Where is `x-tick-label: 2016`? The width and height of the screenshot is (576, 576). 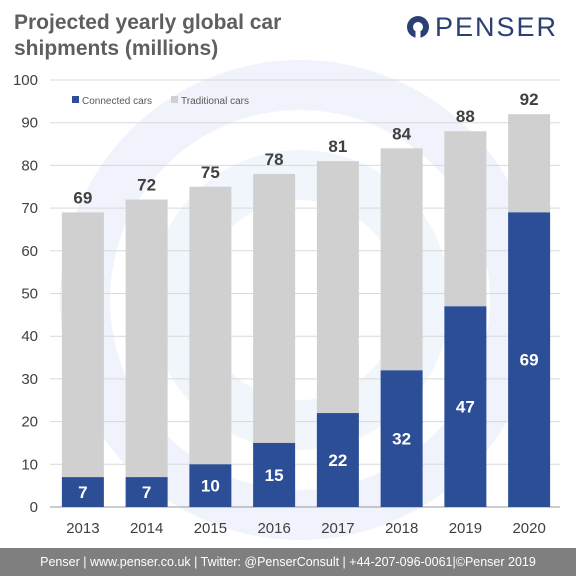
x-tick-label: 2016 is located at coordinates (273, 528).